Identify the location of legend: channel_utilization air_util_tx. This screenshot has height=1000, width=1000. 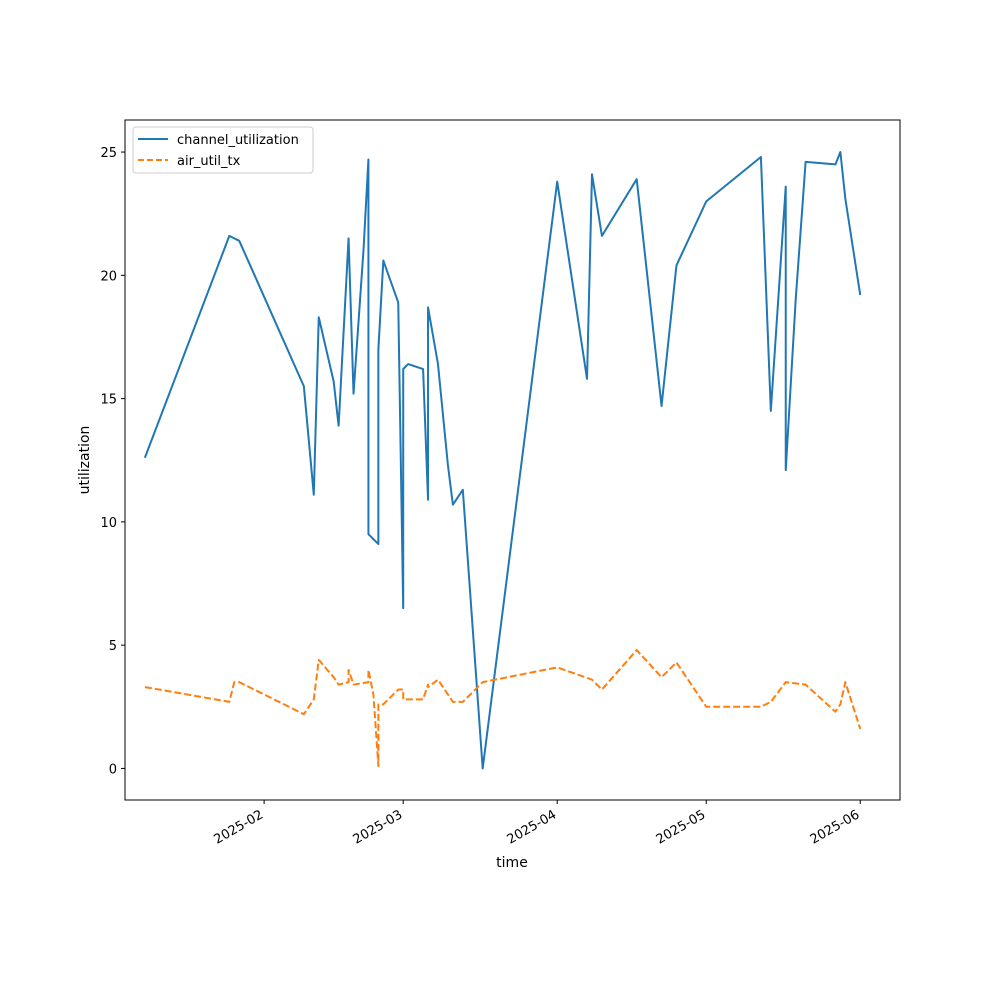
(223, 150).